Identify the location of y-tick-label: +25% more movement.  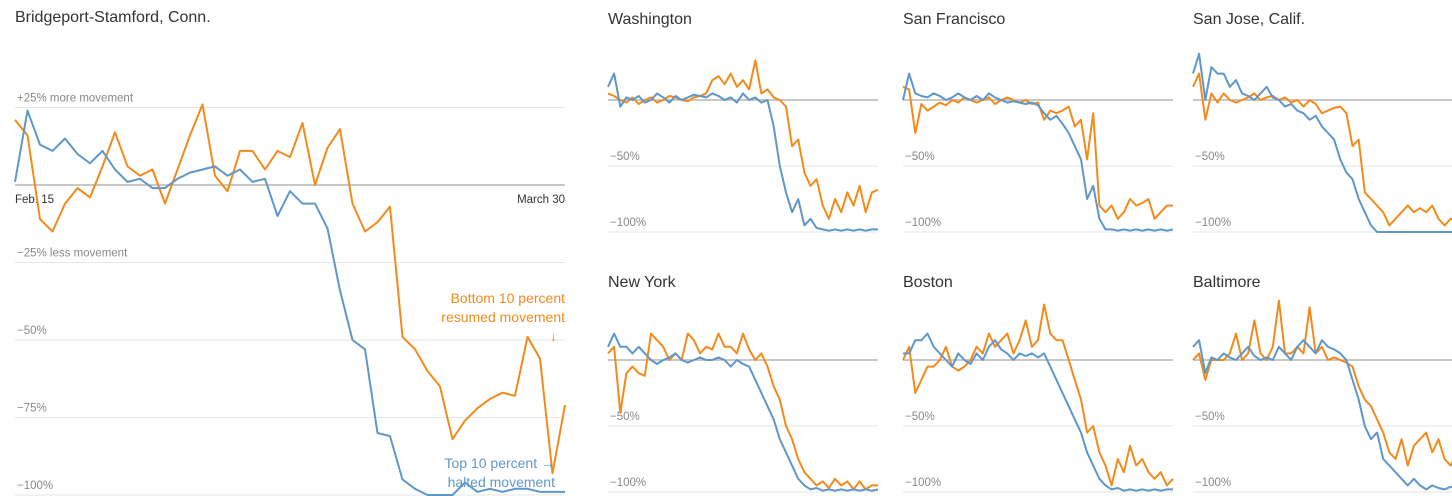
(75, 99).